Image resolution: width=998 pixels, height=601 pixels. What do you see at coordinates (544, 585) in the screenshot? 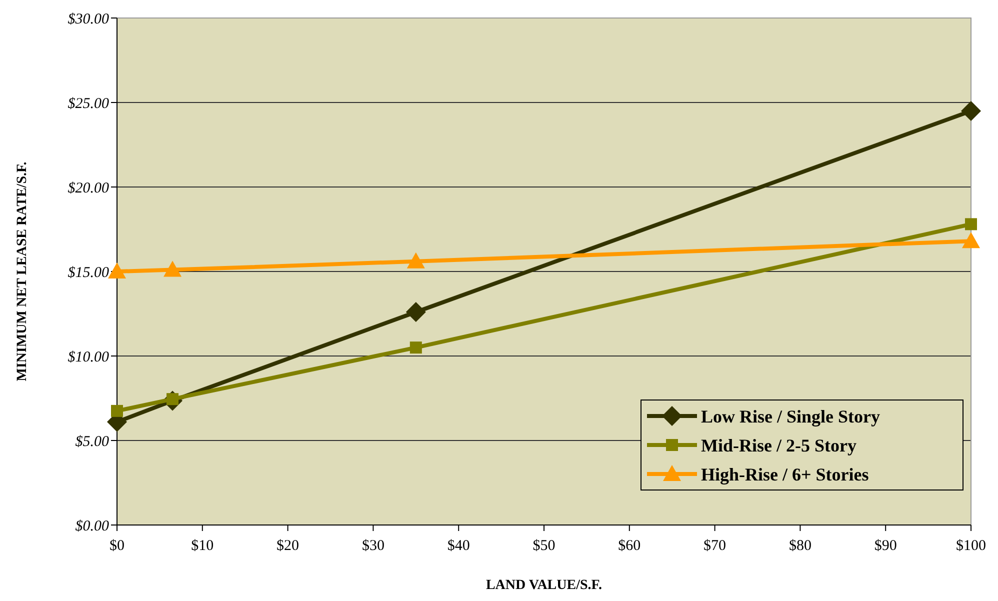
I see `x-axis-title: LAND VALUE/S.F.` at bounding box center [544, 585].